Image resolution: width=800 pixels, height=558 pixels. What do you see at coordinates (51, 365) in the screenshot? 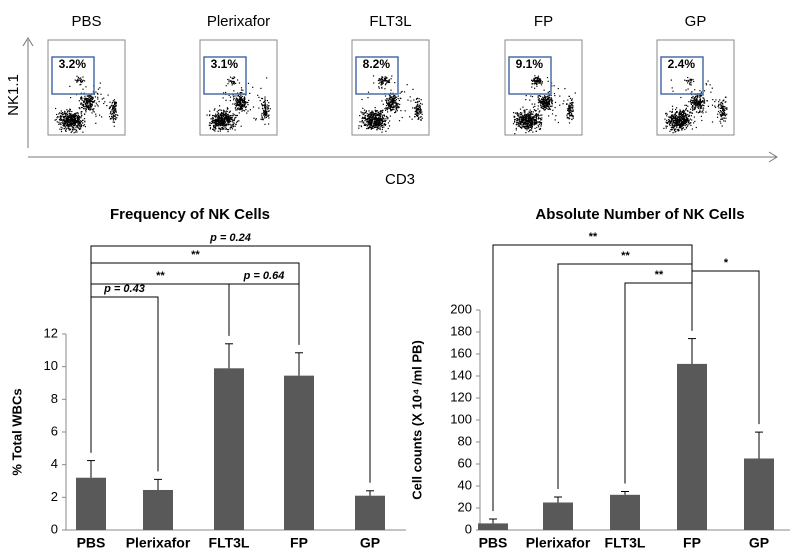
I see `y-tick-label: 10` at bounding box center [51, 365].